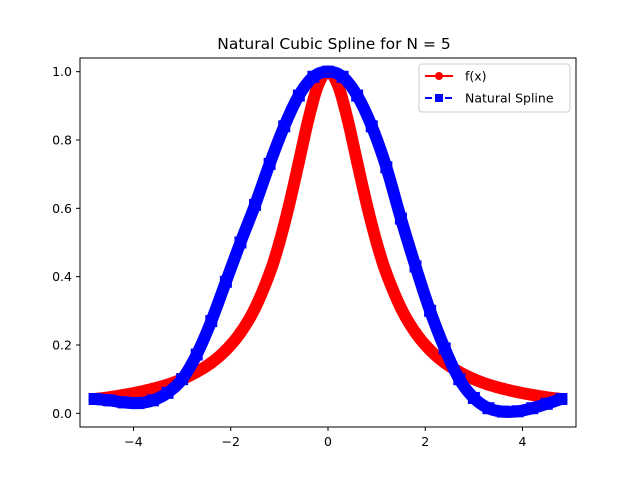 The image size is (640, 480). What do you see at coordinates (62, 208) in the screenshot?
I see `y-tick-label: 0.6` at bounding box center [62, 208].